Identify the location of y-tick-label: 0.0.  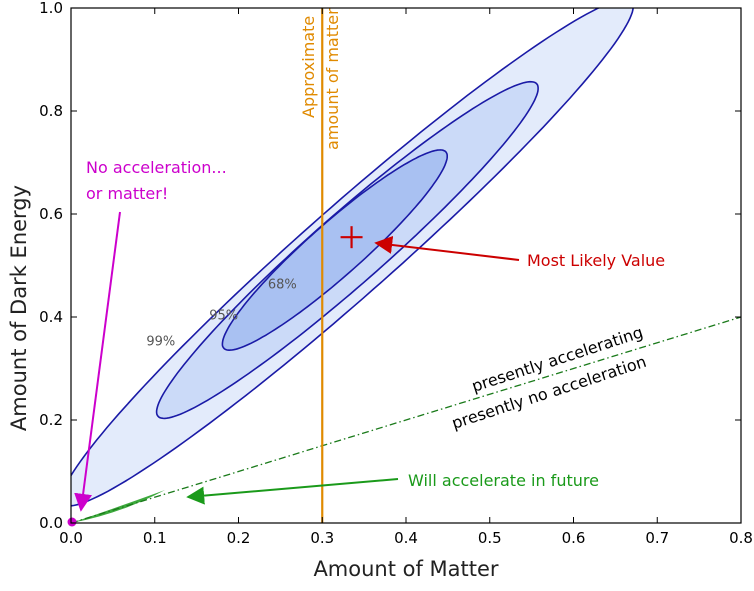
(51, 523).